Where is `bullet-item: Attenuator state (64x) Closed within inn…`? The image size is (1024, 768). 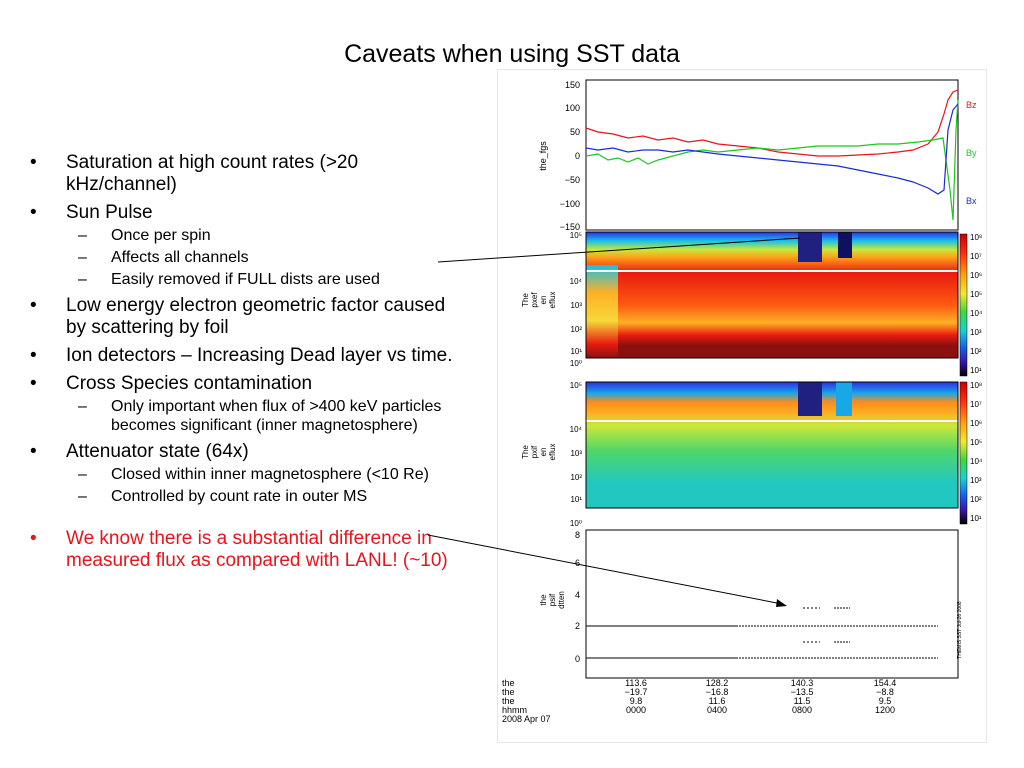
bullet-item: Attenuator state (64x) Closed within inn… is located at coordinates (250, 473).